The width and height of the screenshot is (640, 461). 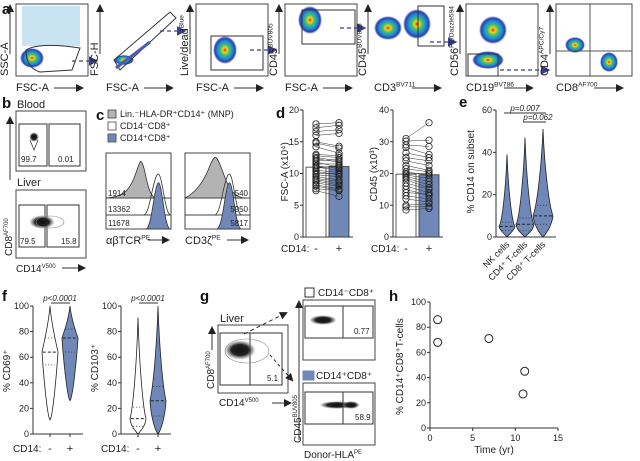 What do you see at coordinates (339, 249) in the screenshot?
I see `x-tick-label: +` at bounding box center [339, 249].